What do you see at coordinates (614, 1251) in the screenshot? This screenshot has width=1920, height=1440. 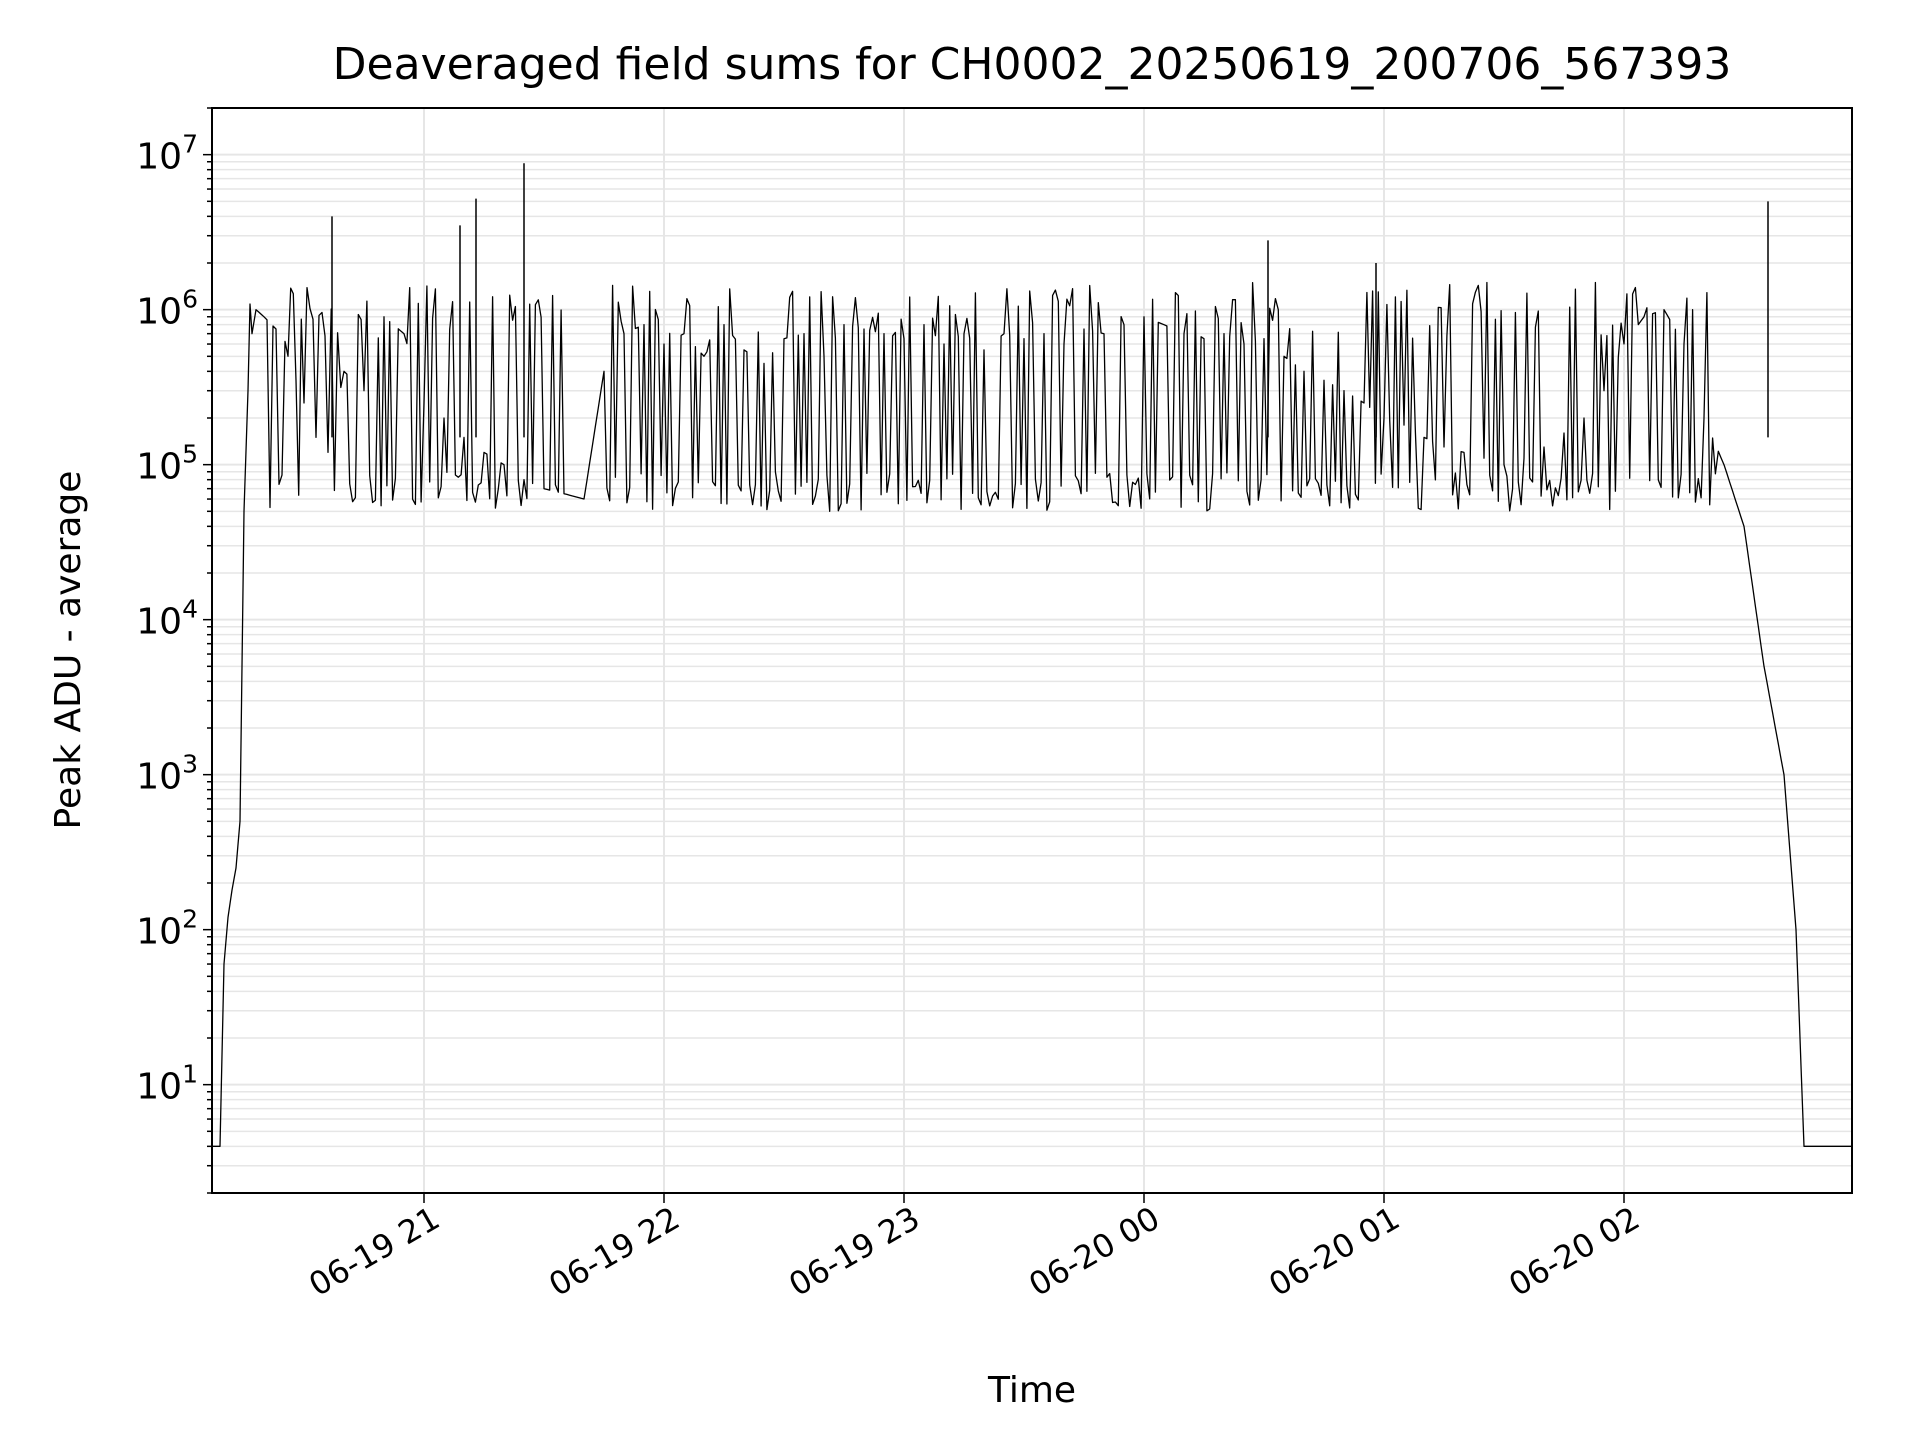 I see `x-tick-label: 06-19 22` at bounding box center [614, 1251].